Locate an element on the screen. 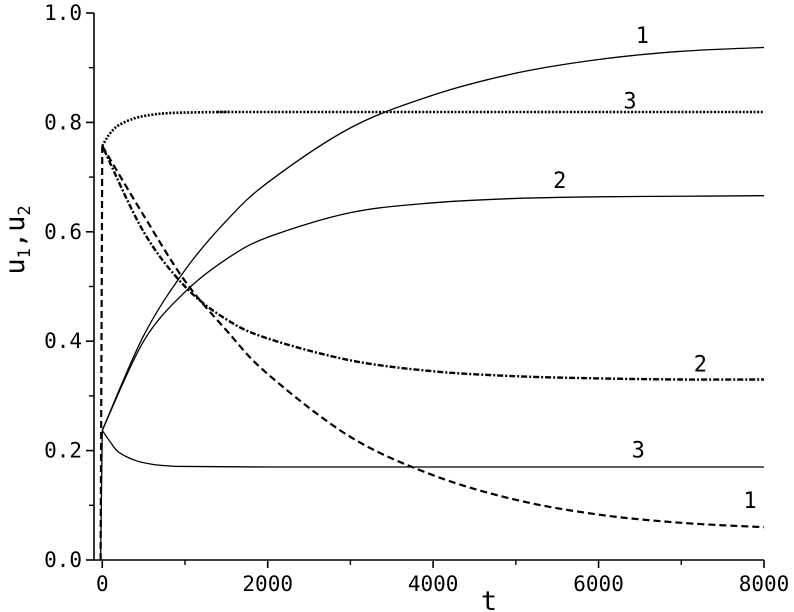 The image size is (794, 612). svg-text: u1,u2 is located at coordinates (17, 239).